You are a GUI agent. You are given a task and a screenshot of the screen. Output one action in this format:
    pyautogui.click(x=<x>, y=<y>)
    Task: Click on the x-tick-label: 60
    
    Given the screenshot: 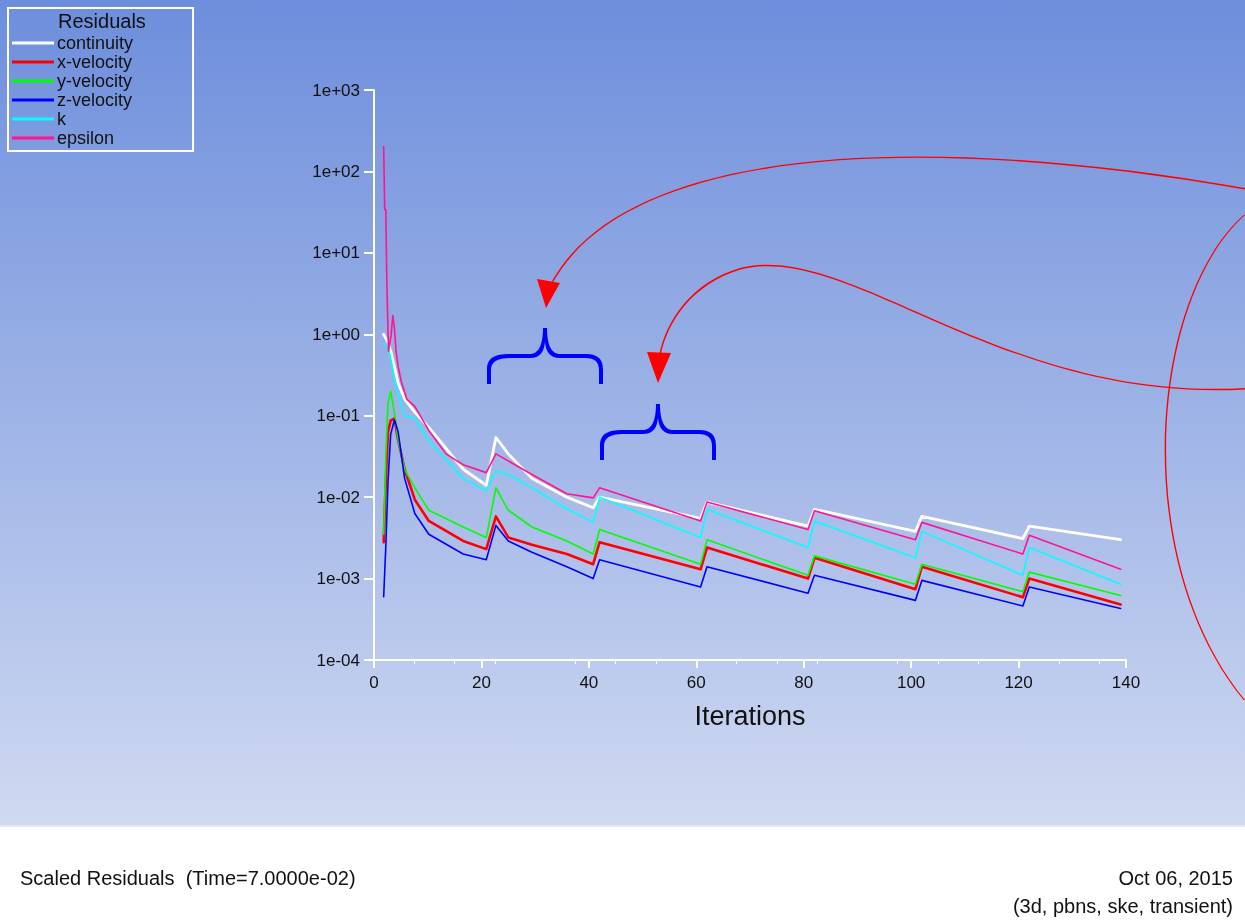 What is the action you would take?
    pyautogui.click(x=696, y=682)
    